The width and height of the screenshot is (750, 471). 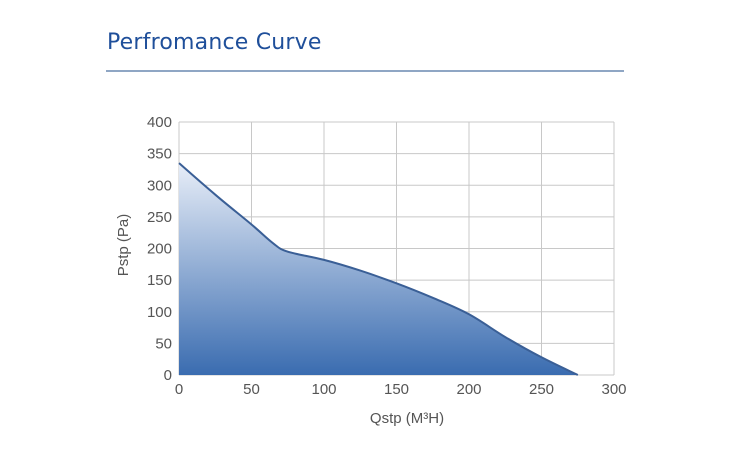 I want to click on y-tick-labels: 0 50 100 150 200 250 300 350 400, so click(x=159, y=249).